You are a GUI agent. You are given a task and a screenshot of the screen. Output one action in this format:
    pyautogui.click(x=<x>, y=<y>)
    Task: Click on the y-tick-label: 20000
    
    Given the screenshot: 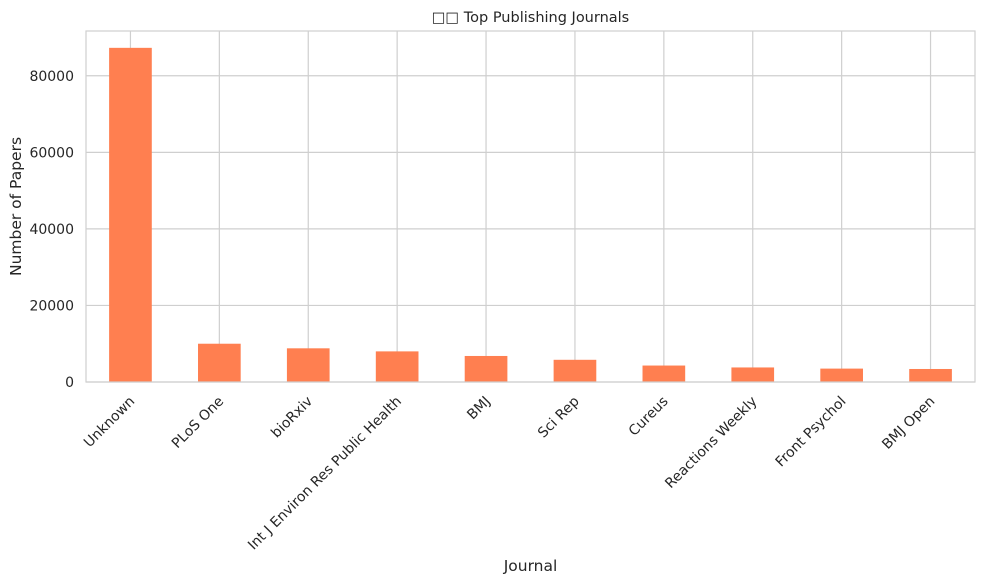 What is the action you would take?
    pyautogui.click(x=51, y=306)
    